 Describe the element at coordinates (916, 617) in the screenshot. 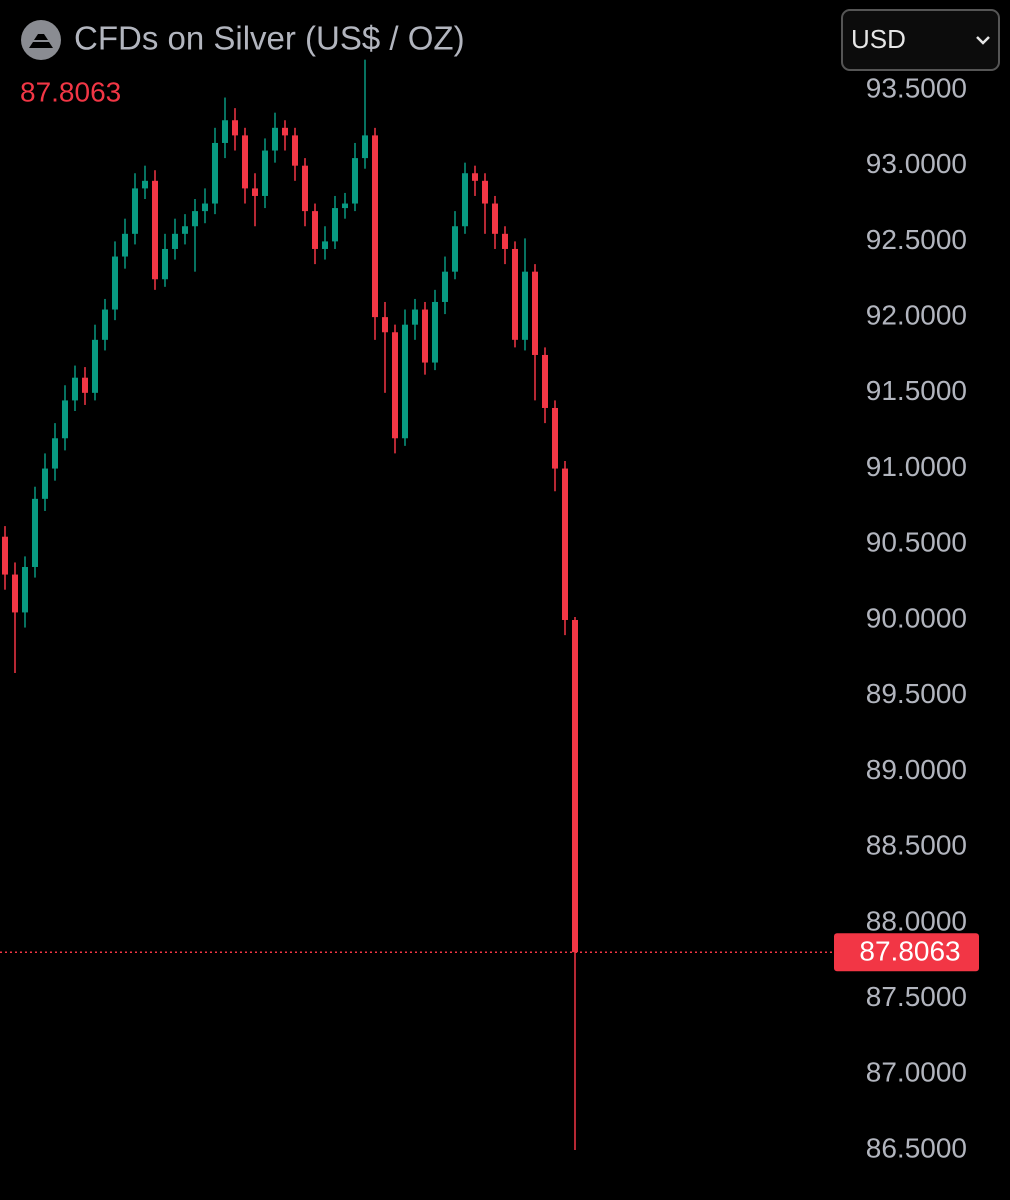

I see `y-tick-label: 90.0000` at that location.